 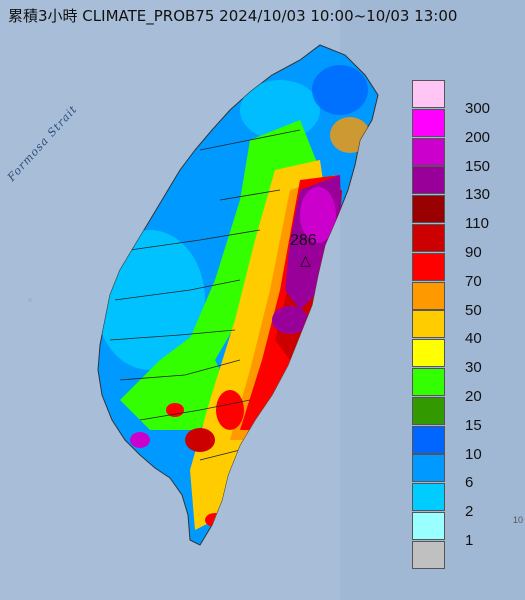 What do you see at coordinates (473, 454) in the screenshot?
I see `legend-label: 10` at bounding box center [473, 454].